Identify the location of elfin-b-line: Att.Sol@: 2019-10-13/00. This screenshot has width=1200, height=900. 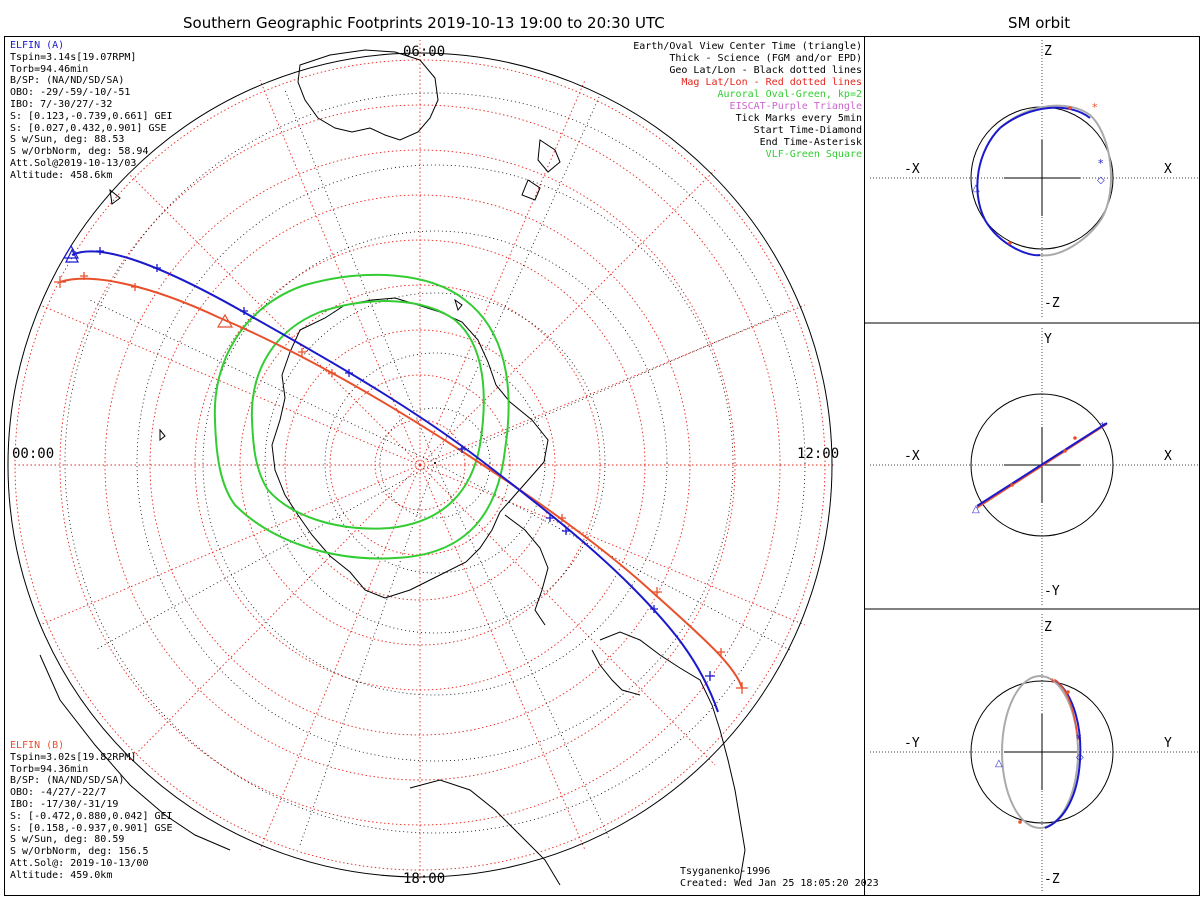
(79, 863).